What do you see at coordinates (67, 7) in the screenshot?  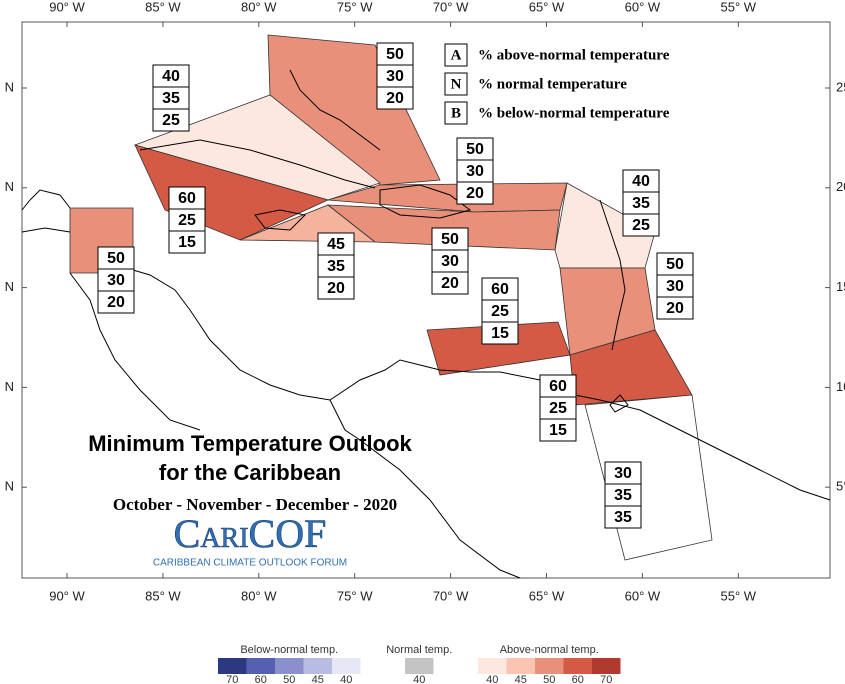 I see `longitude-label: 90° W` at bounding box center [67, 7].